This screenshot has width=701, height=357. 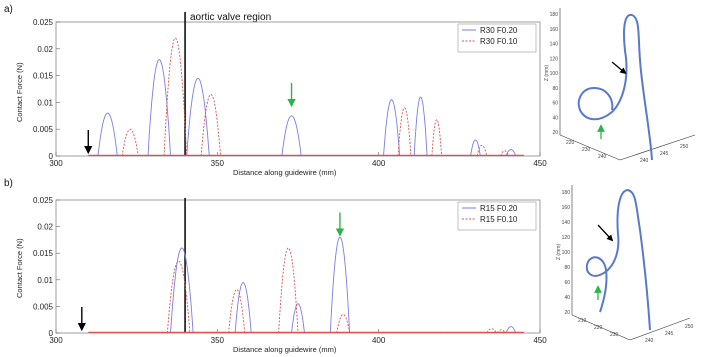 What do you see at coordinates (218, 163) in the screenshot?
I see `panel-a-xtick-label: 350` at bounding box center [218, 163].